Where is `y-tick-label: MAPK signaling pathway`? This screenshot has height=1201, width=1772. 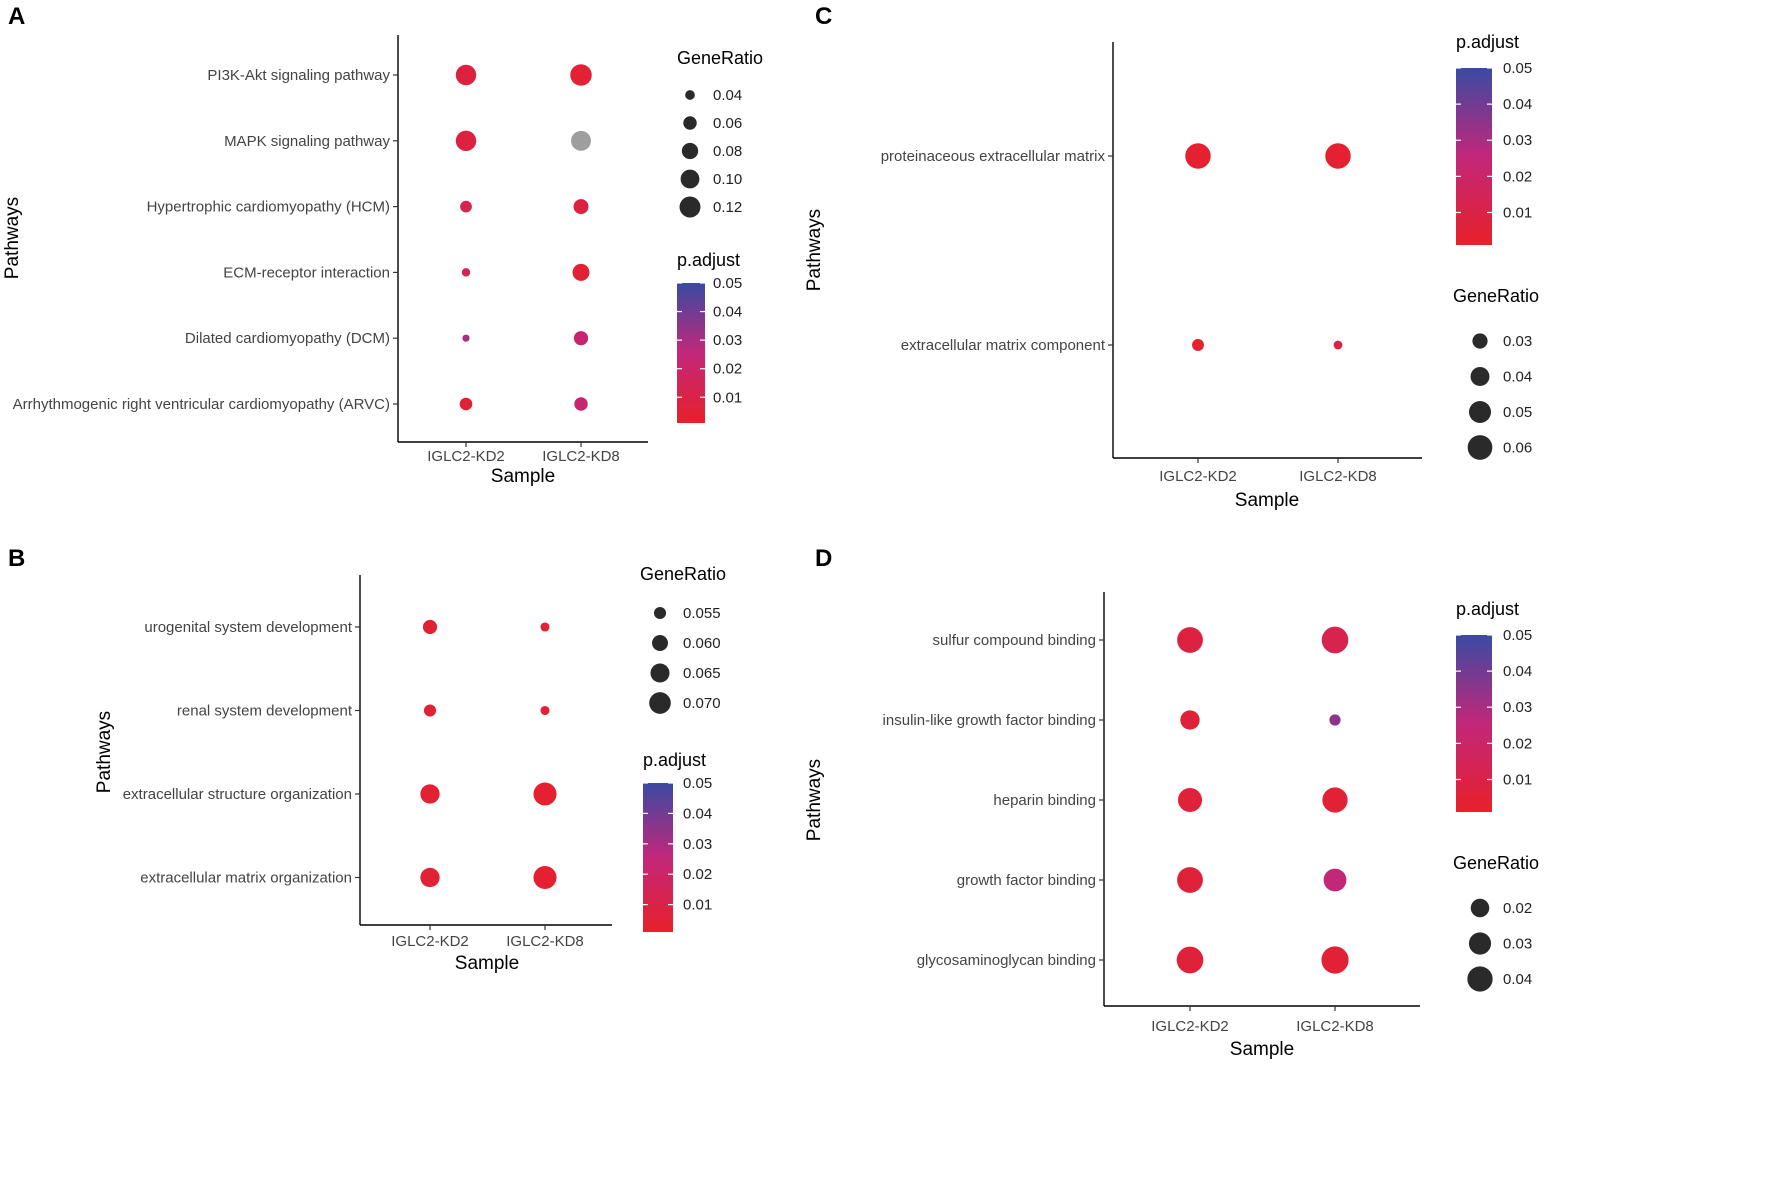 y-tick-label: MAPK signaling pathway is located at coordinates (307, 141).